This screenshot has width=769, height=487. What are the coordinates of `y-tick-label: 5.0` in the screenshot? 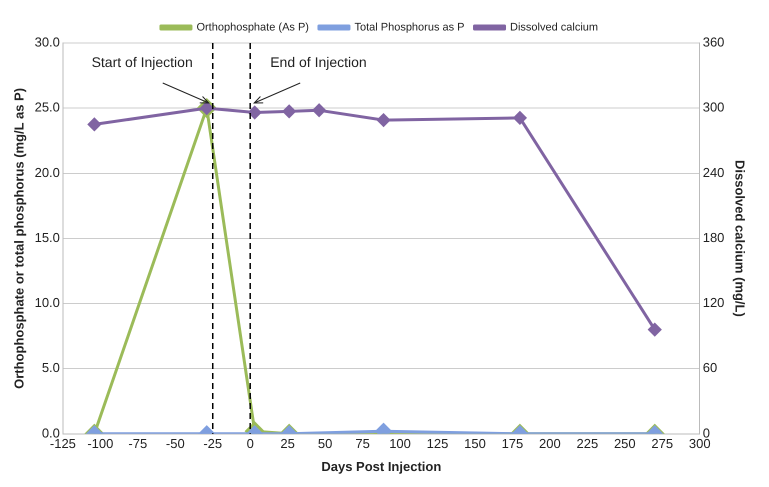 It's located at (51, 368).